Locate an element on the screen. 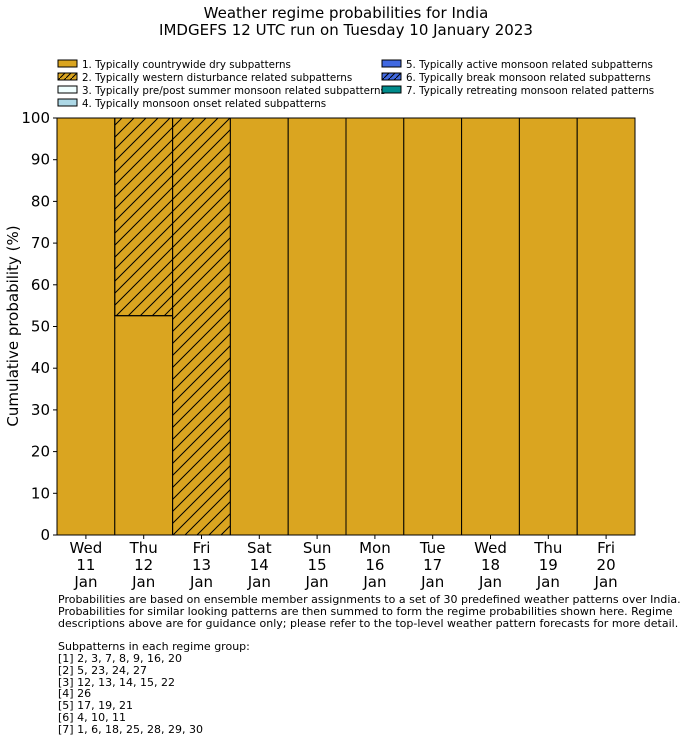  y-axis-label: Cumulative probability (%) is located at coordinates (13, 325).